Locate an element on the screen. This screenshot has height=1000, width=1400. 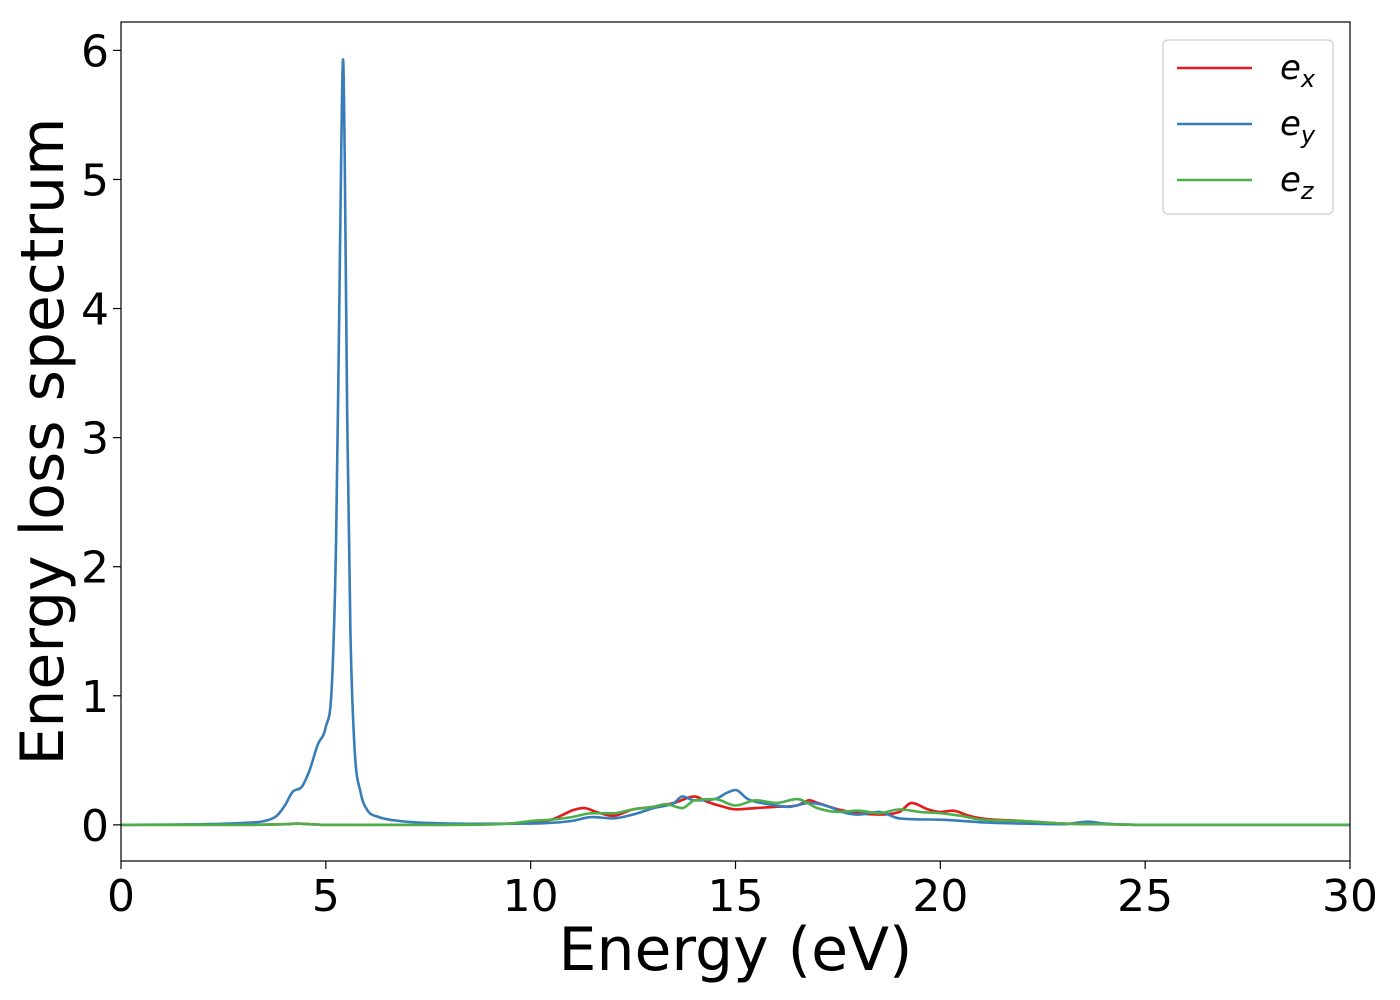
y-tick-label: 3 is located at coordinates (95, 439).